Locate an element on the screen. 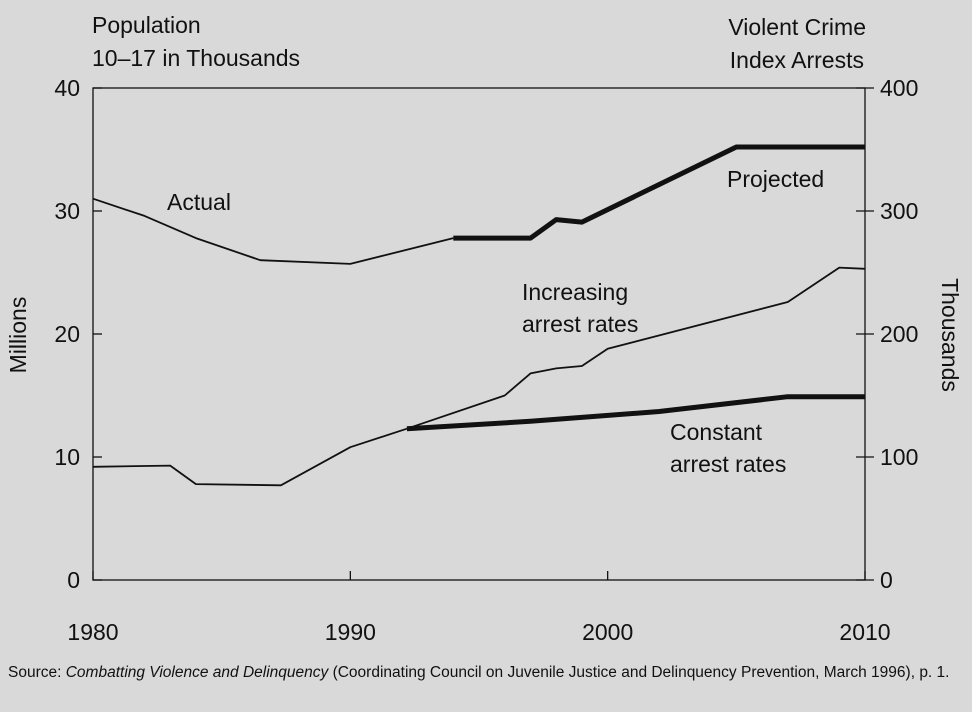  left-axis-title-line-1: Population is located at coordinates (146, 25).